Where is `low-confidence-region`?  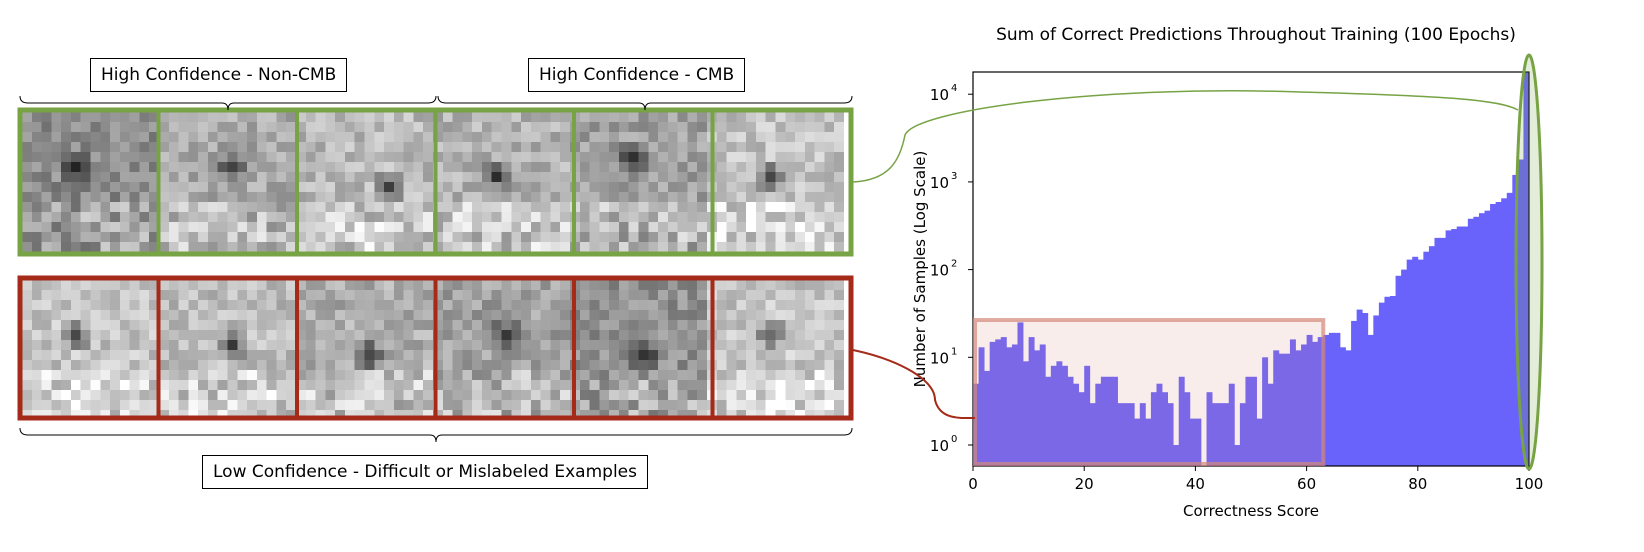 low-confidence-region is located at coordinates (1149, 392).